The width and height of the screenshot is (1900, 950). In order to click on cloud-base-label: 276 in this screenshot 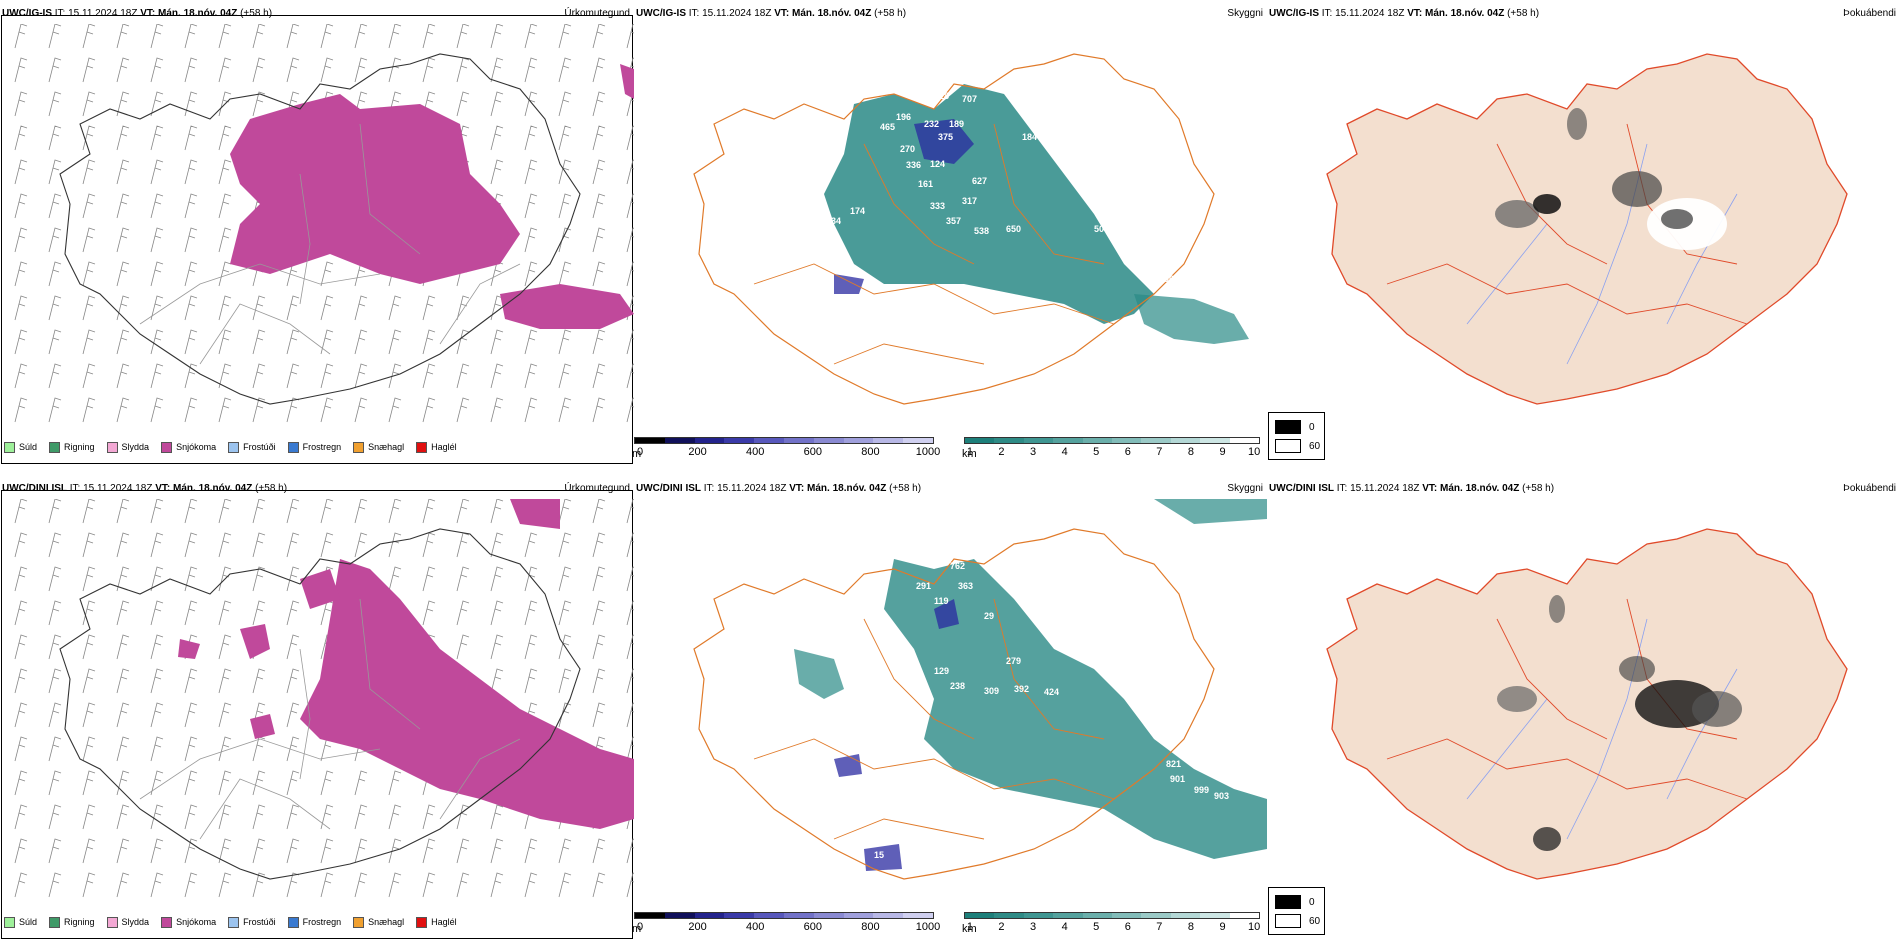, I will do `click(1141, 678)`.